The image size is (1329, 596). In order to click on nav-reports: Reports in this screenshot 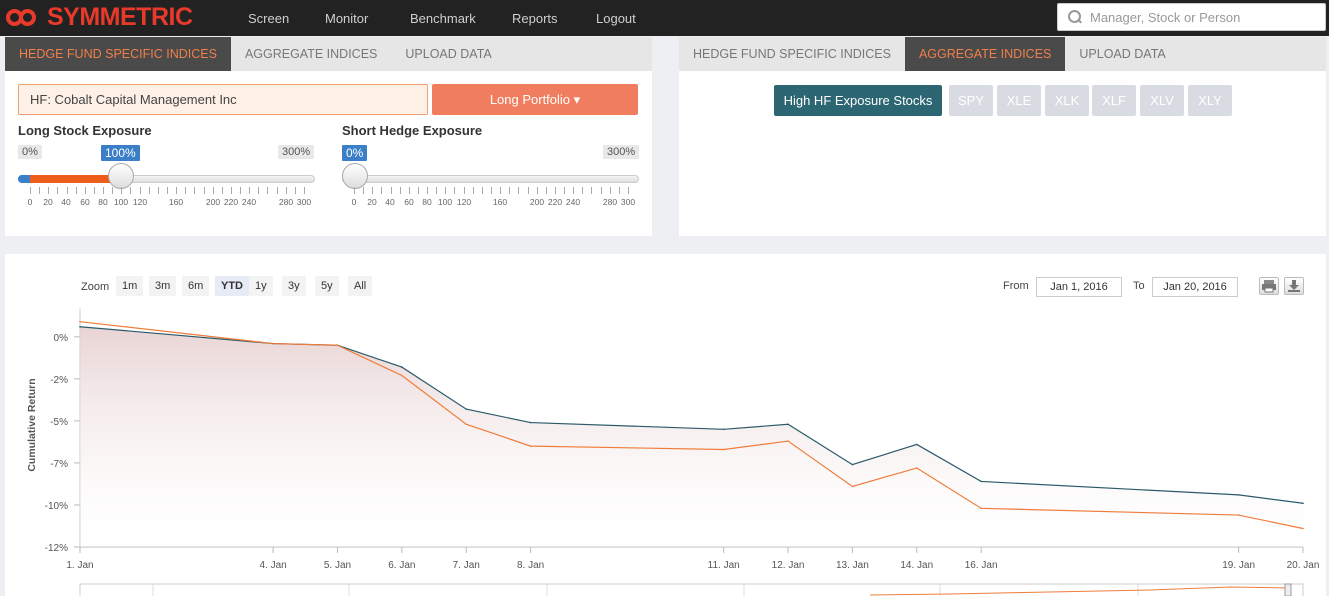, I will do `click(535, 18)`.